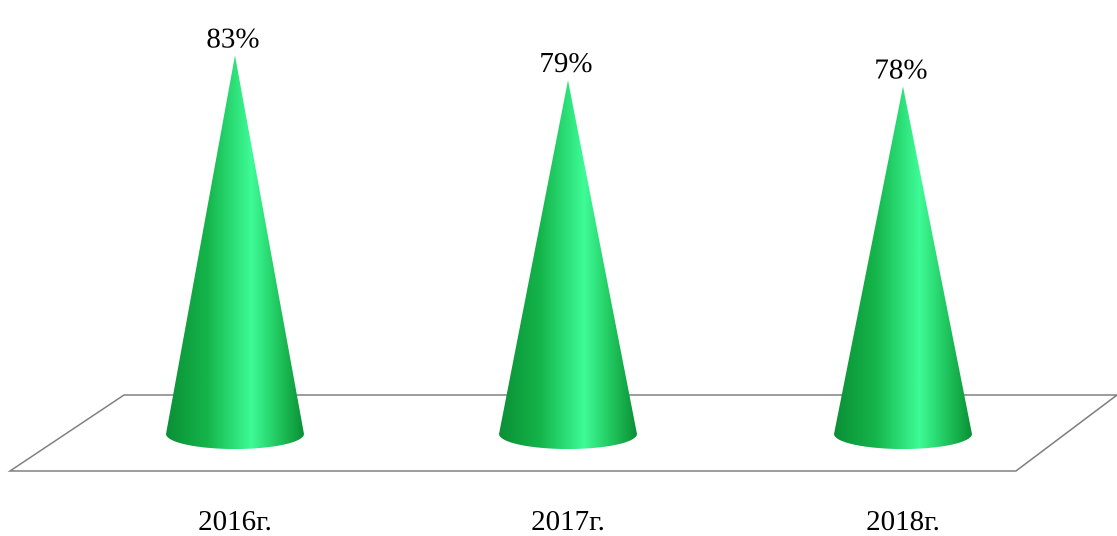 This screenshot has height=536, width=1117. What do you see at coordinates (565, 63) in the screenshot?
I see `data-label: 79%` at bounding box center [565, 63].